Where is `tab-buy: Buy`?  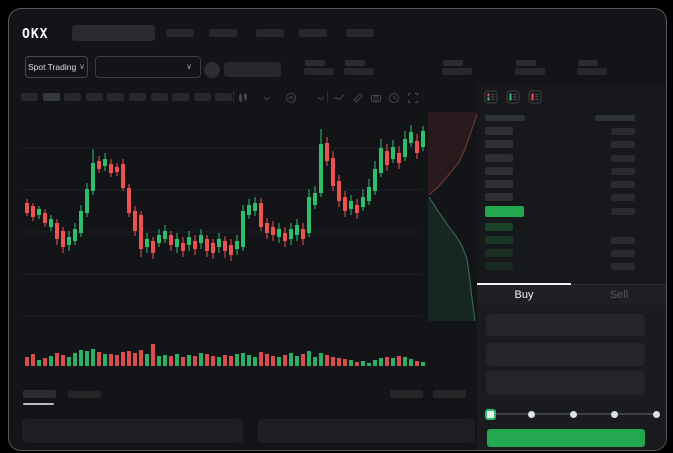
tab-buy: Buy is located at coordinates (524, 295).